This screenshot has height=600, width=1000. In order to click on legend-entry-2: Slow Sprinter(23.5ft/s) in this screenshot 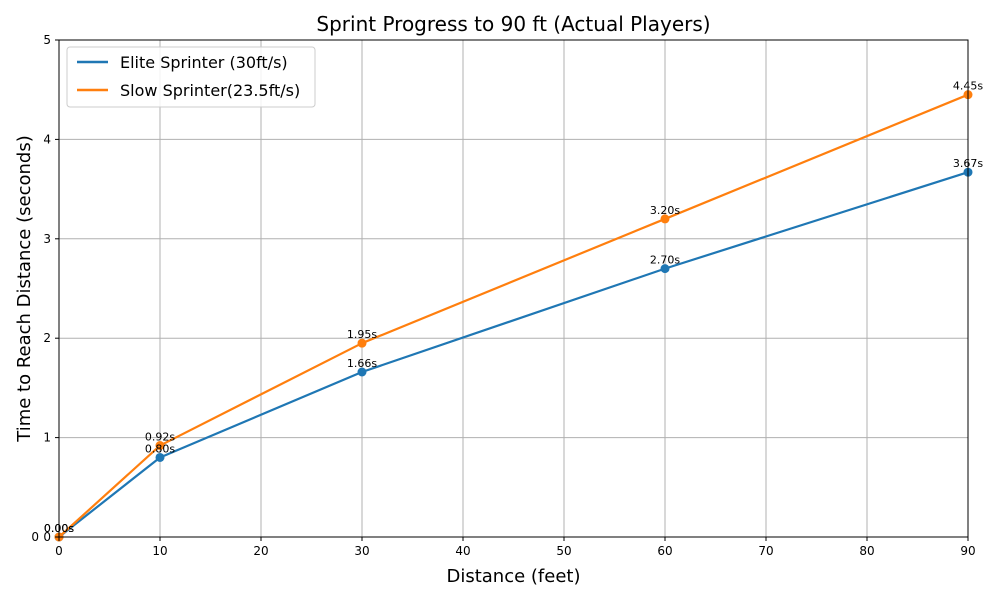, I will do `click(210, 90)`.